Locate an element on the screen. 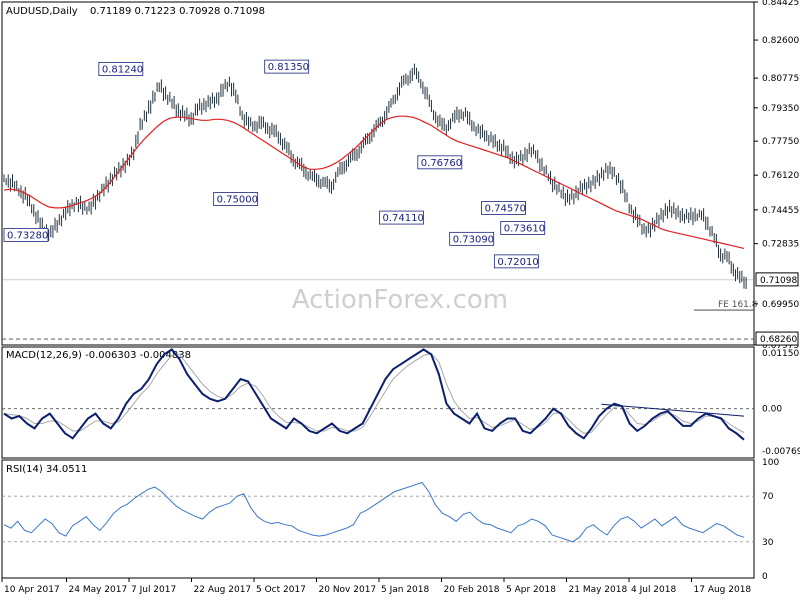 This screenshot has height=604, width=800. price-annotation-label: 0.73280 is located at coordinates (27, 235).